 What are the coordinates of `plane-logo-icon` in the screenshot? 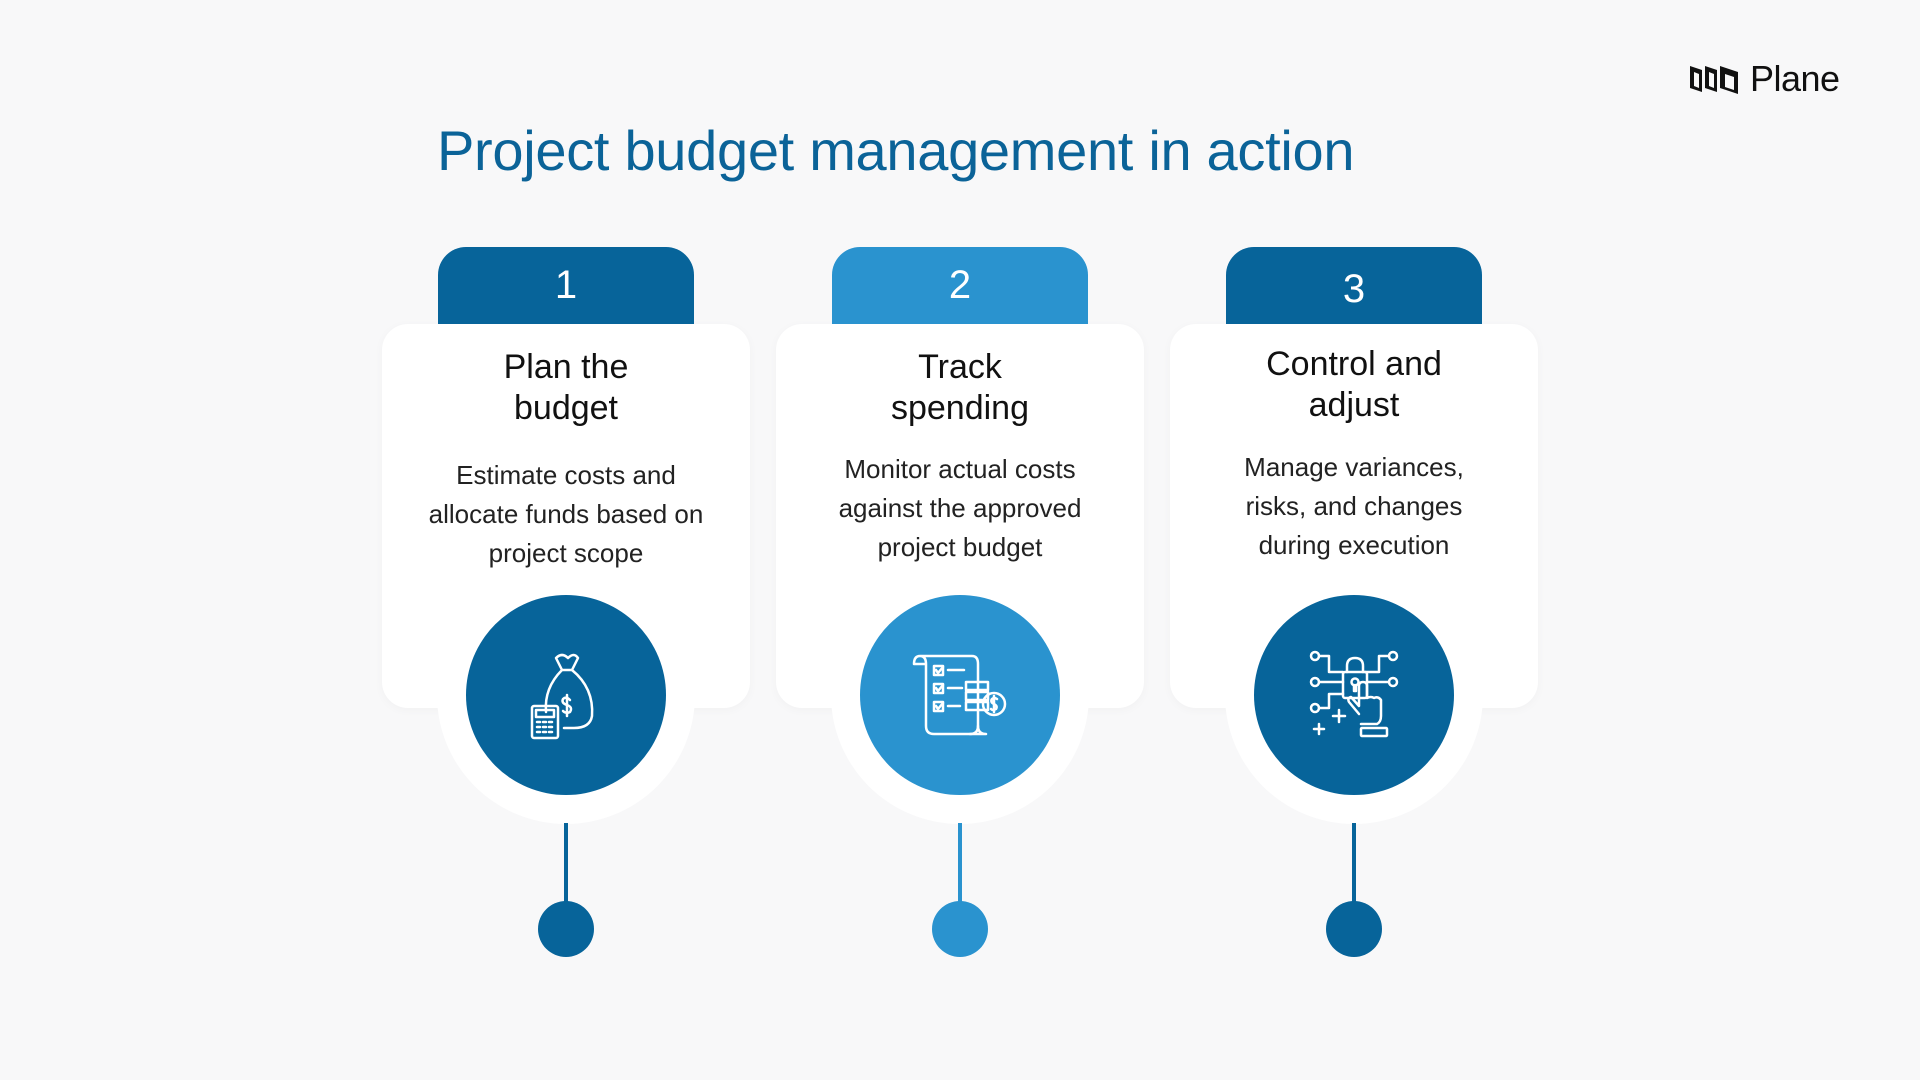 It's located at (1714, 80).